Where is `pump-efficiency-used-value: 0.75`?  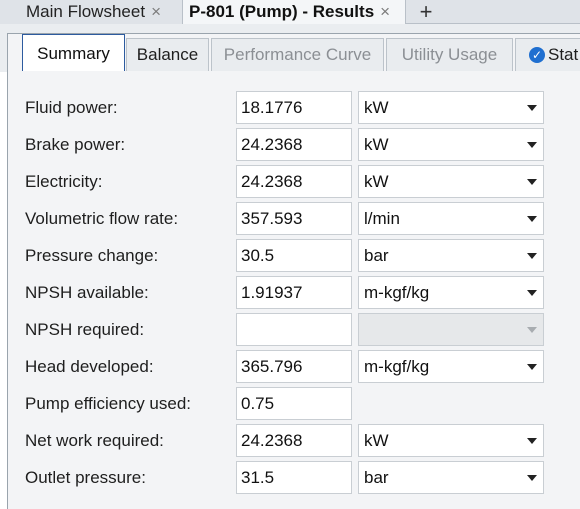
pump-efficiency-used-value: 0.75 is located at coordinates (294, 403).